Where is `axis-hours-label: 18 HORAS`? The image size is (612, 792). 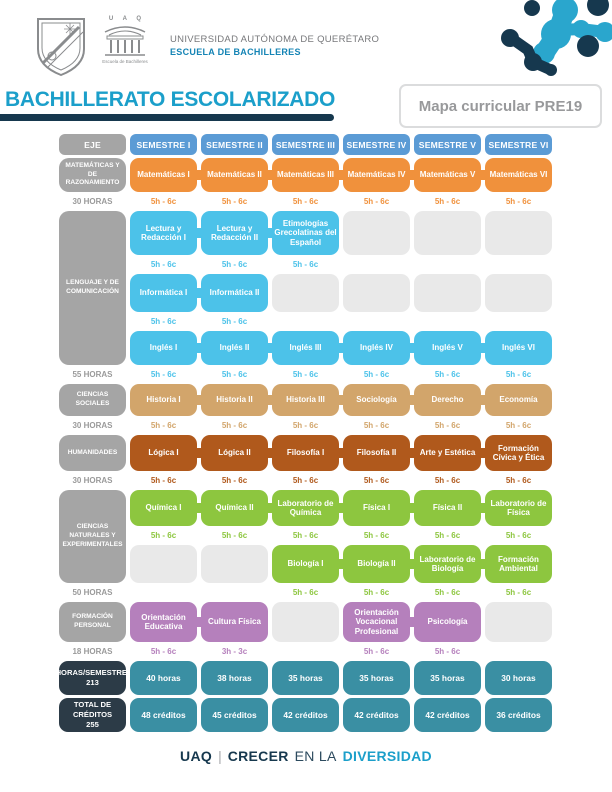 axis-hours-label: 18 HORAS is located at coordinates (92, 651).